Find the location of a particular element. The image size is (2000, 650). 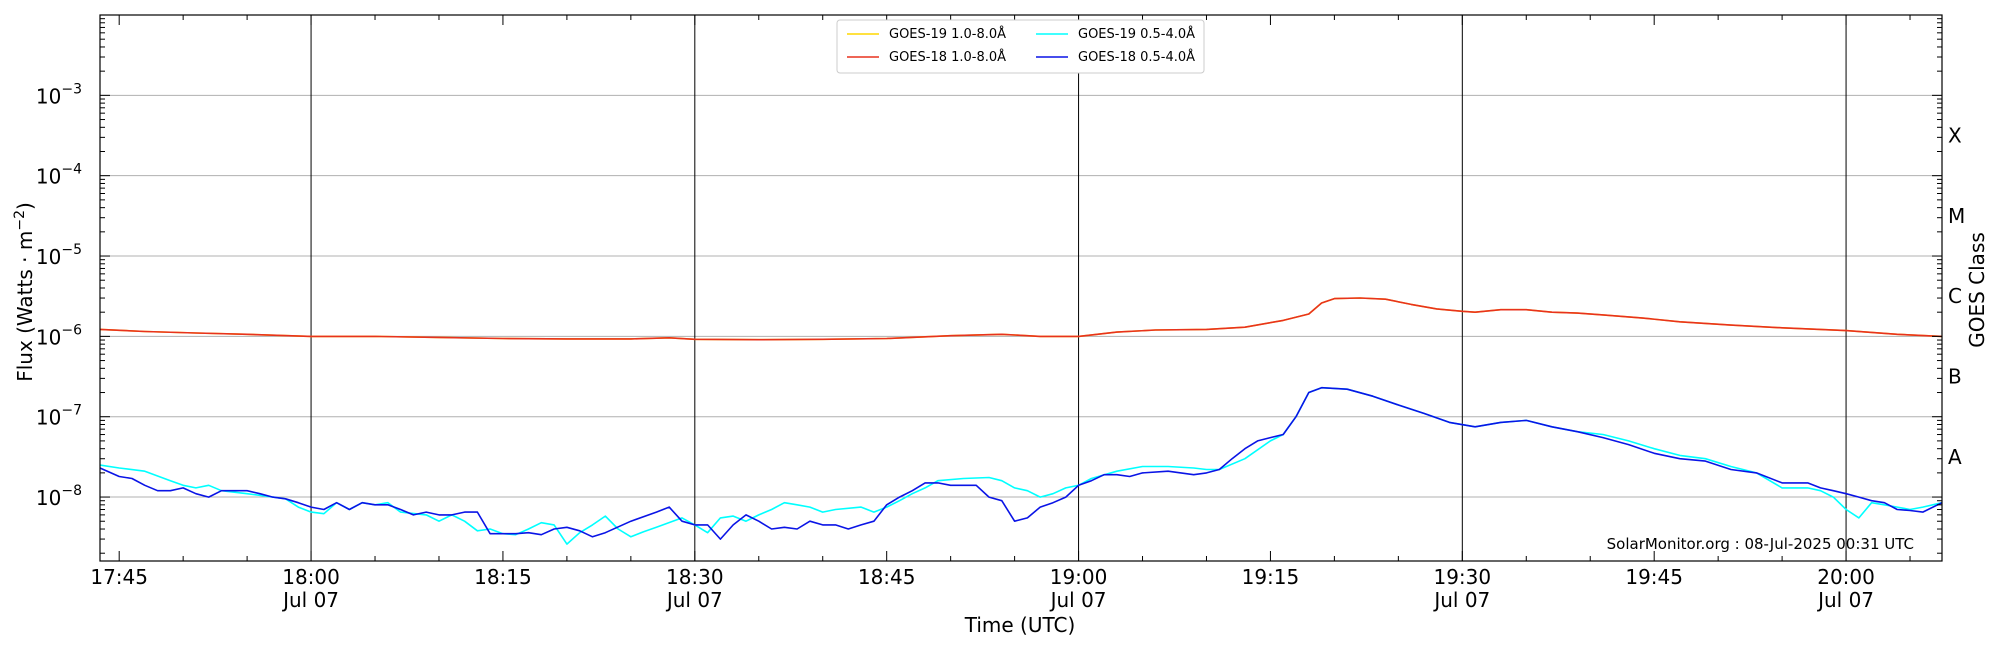

x-tick-label: 18:30 is located at coordinates (695, 577).